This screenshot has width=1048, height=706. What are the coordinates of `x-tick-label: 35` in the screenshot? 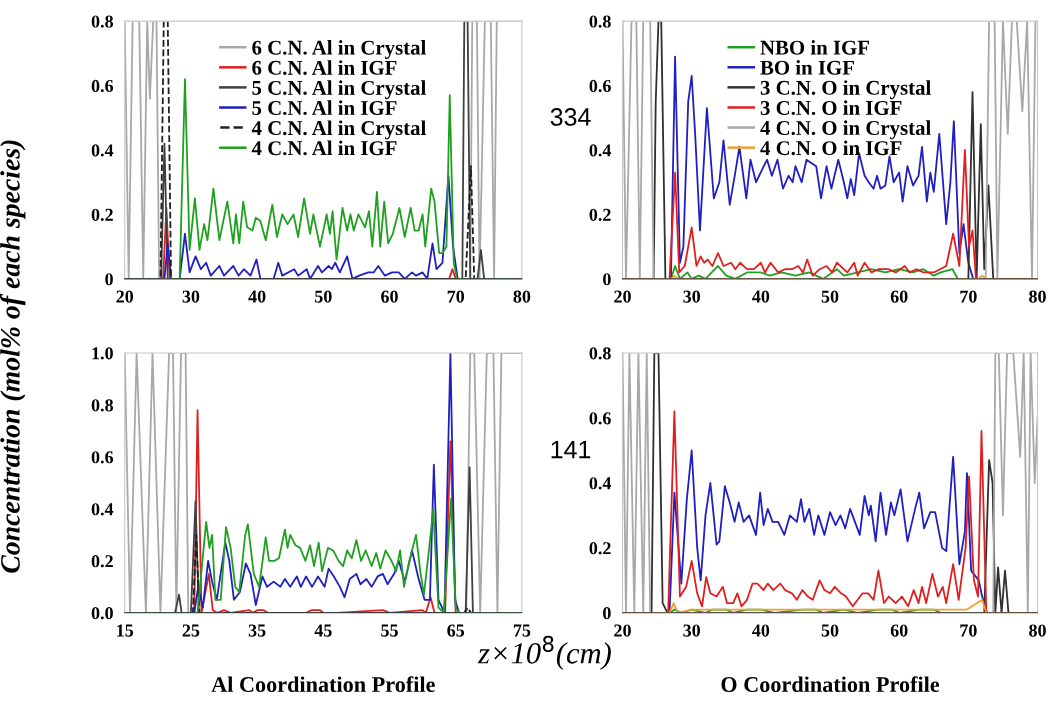 It's located at (257, 630).